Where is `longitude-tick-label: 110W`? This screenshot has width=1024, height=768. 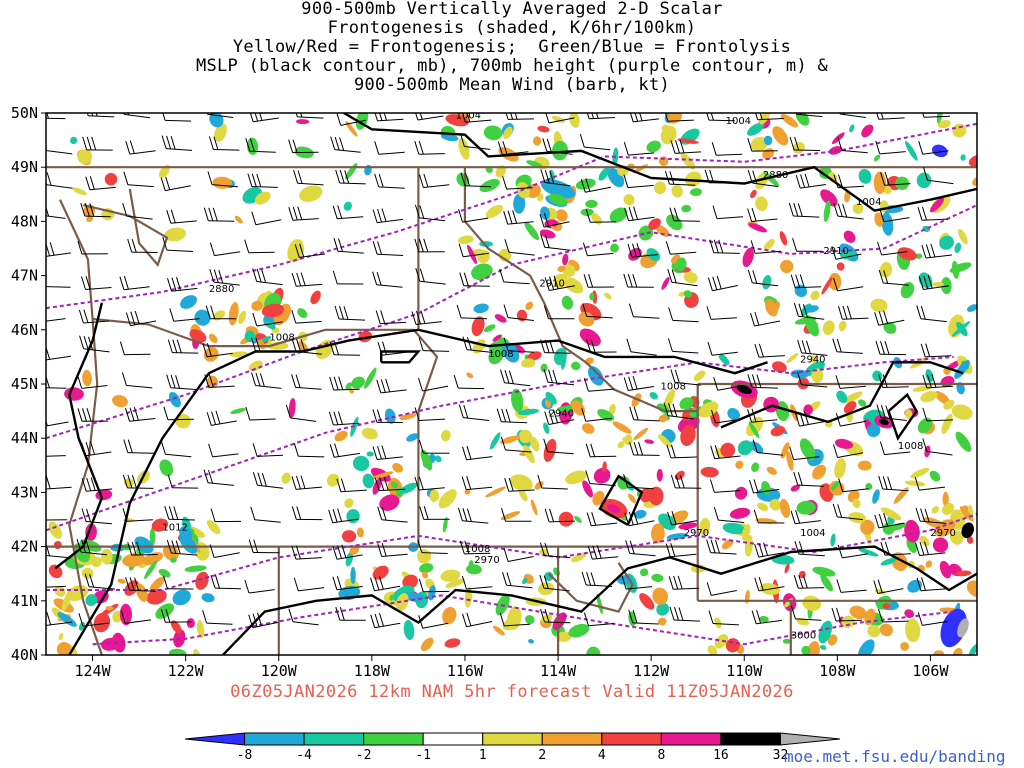
longitude-tick-label: 110W is located at coordinates (744, 671).